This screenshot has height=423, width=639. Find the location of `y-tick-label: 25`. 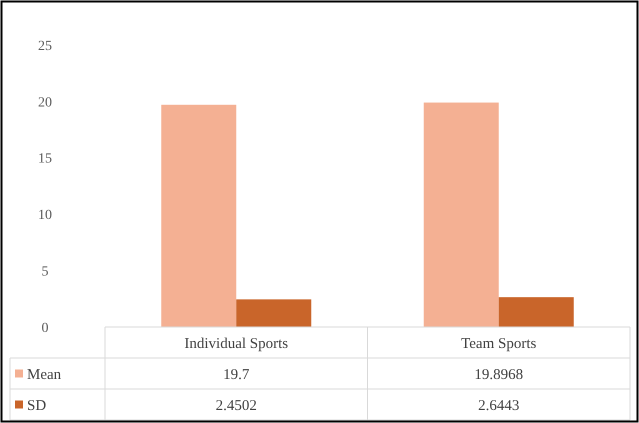

y-tick-label: 25 is located at coordinates (45, 46).